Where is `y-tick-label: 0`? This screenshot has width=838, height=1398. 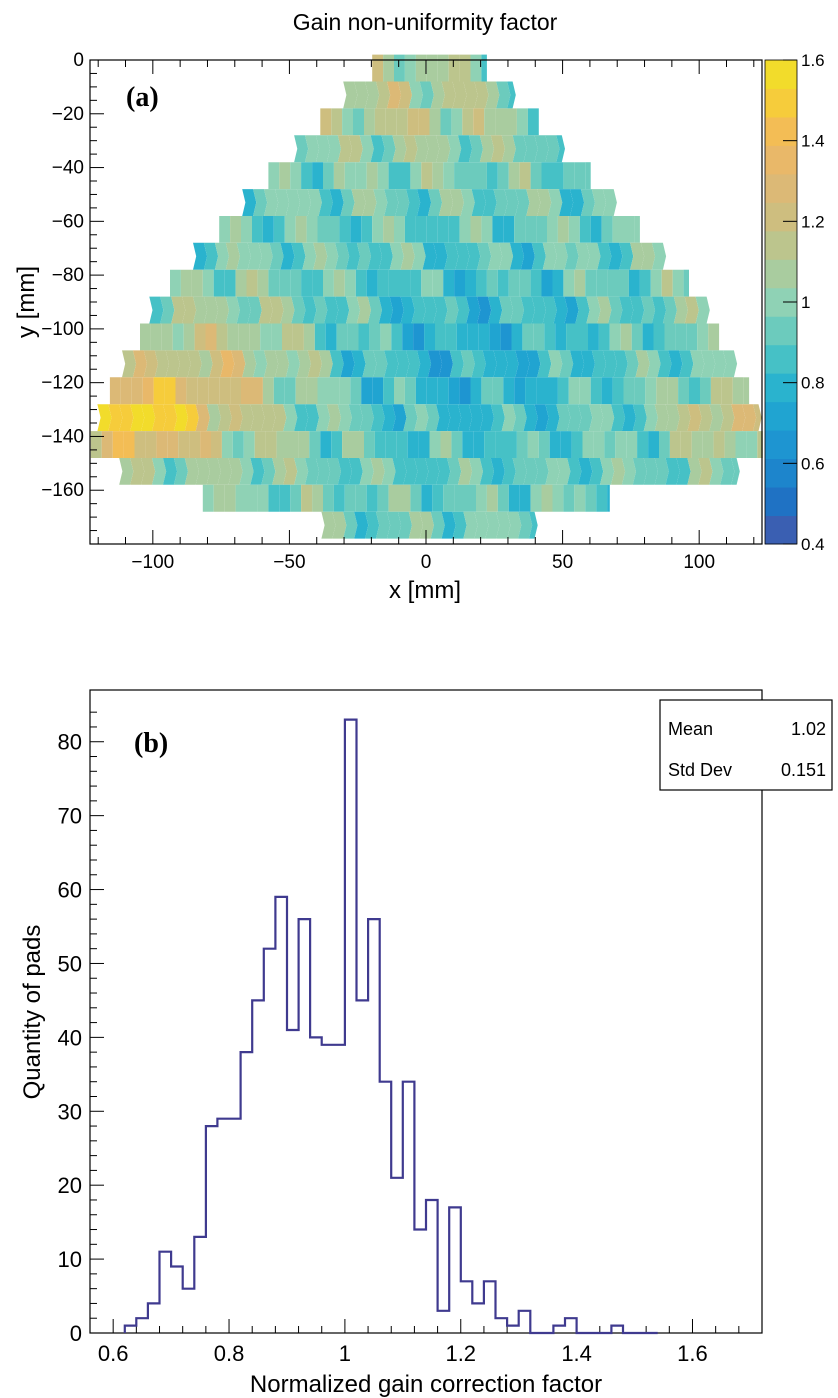
y-tick-label: 0 is located at coordinates (78, 60).